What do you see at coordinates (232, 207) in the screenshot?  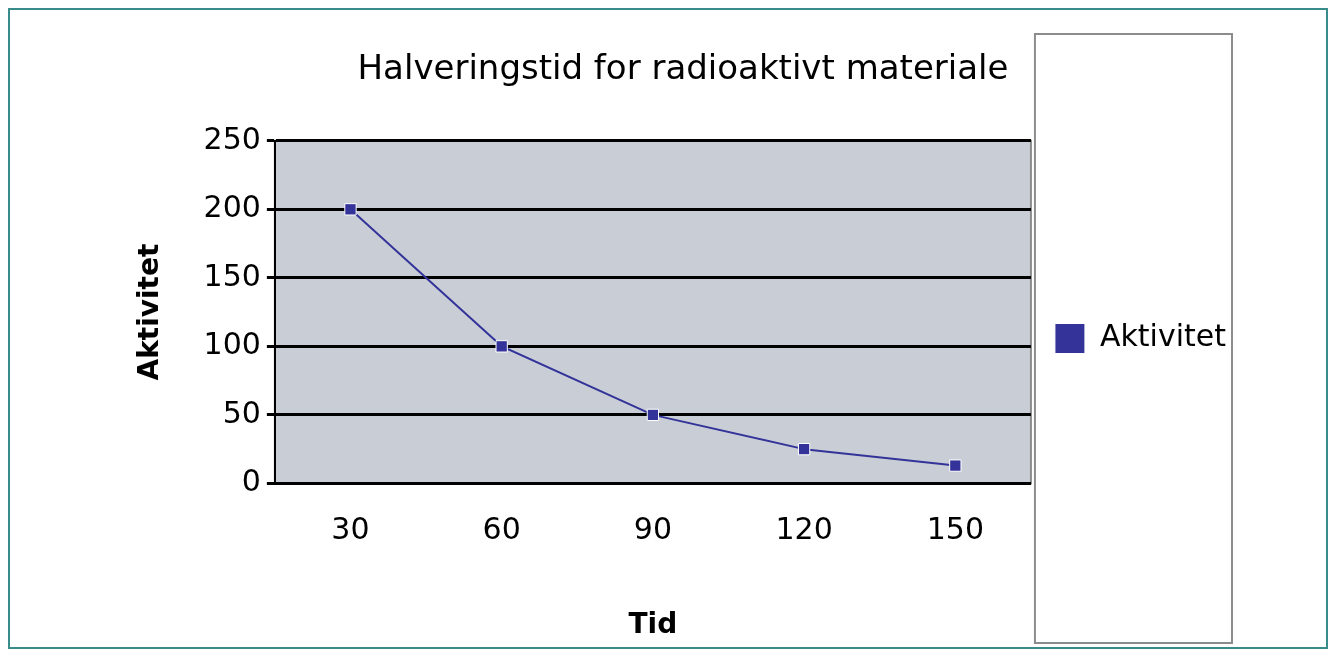 I see `y-tick-label: 200` at bounding box center [232, 207].